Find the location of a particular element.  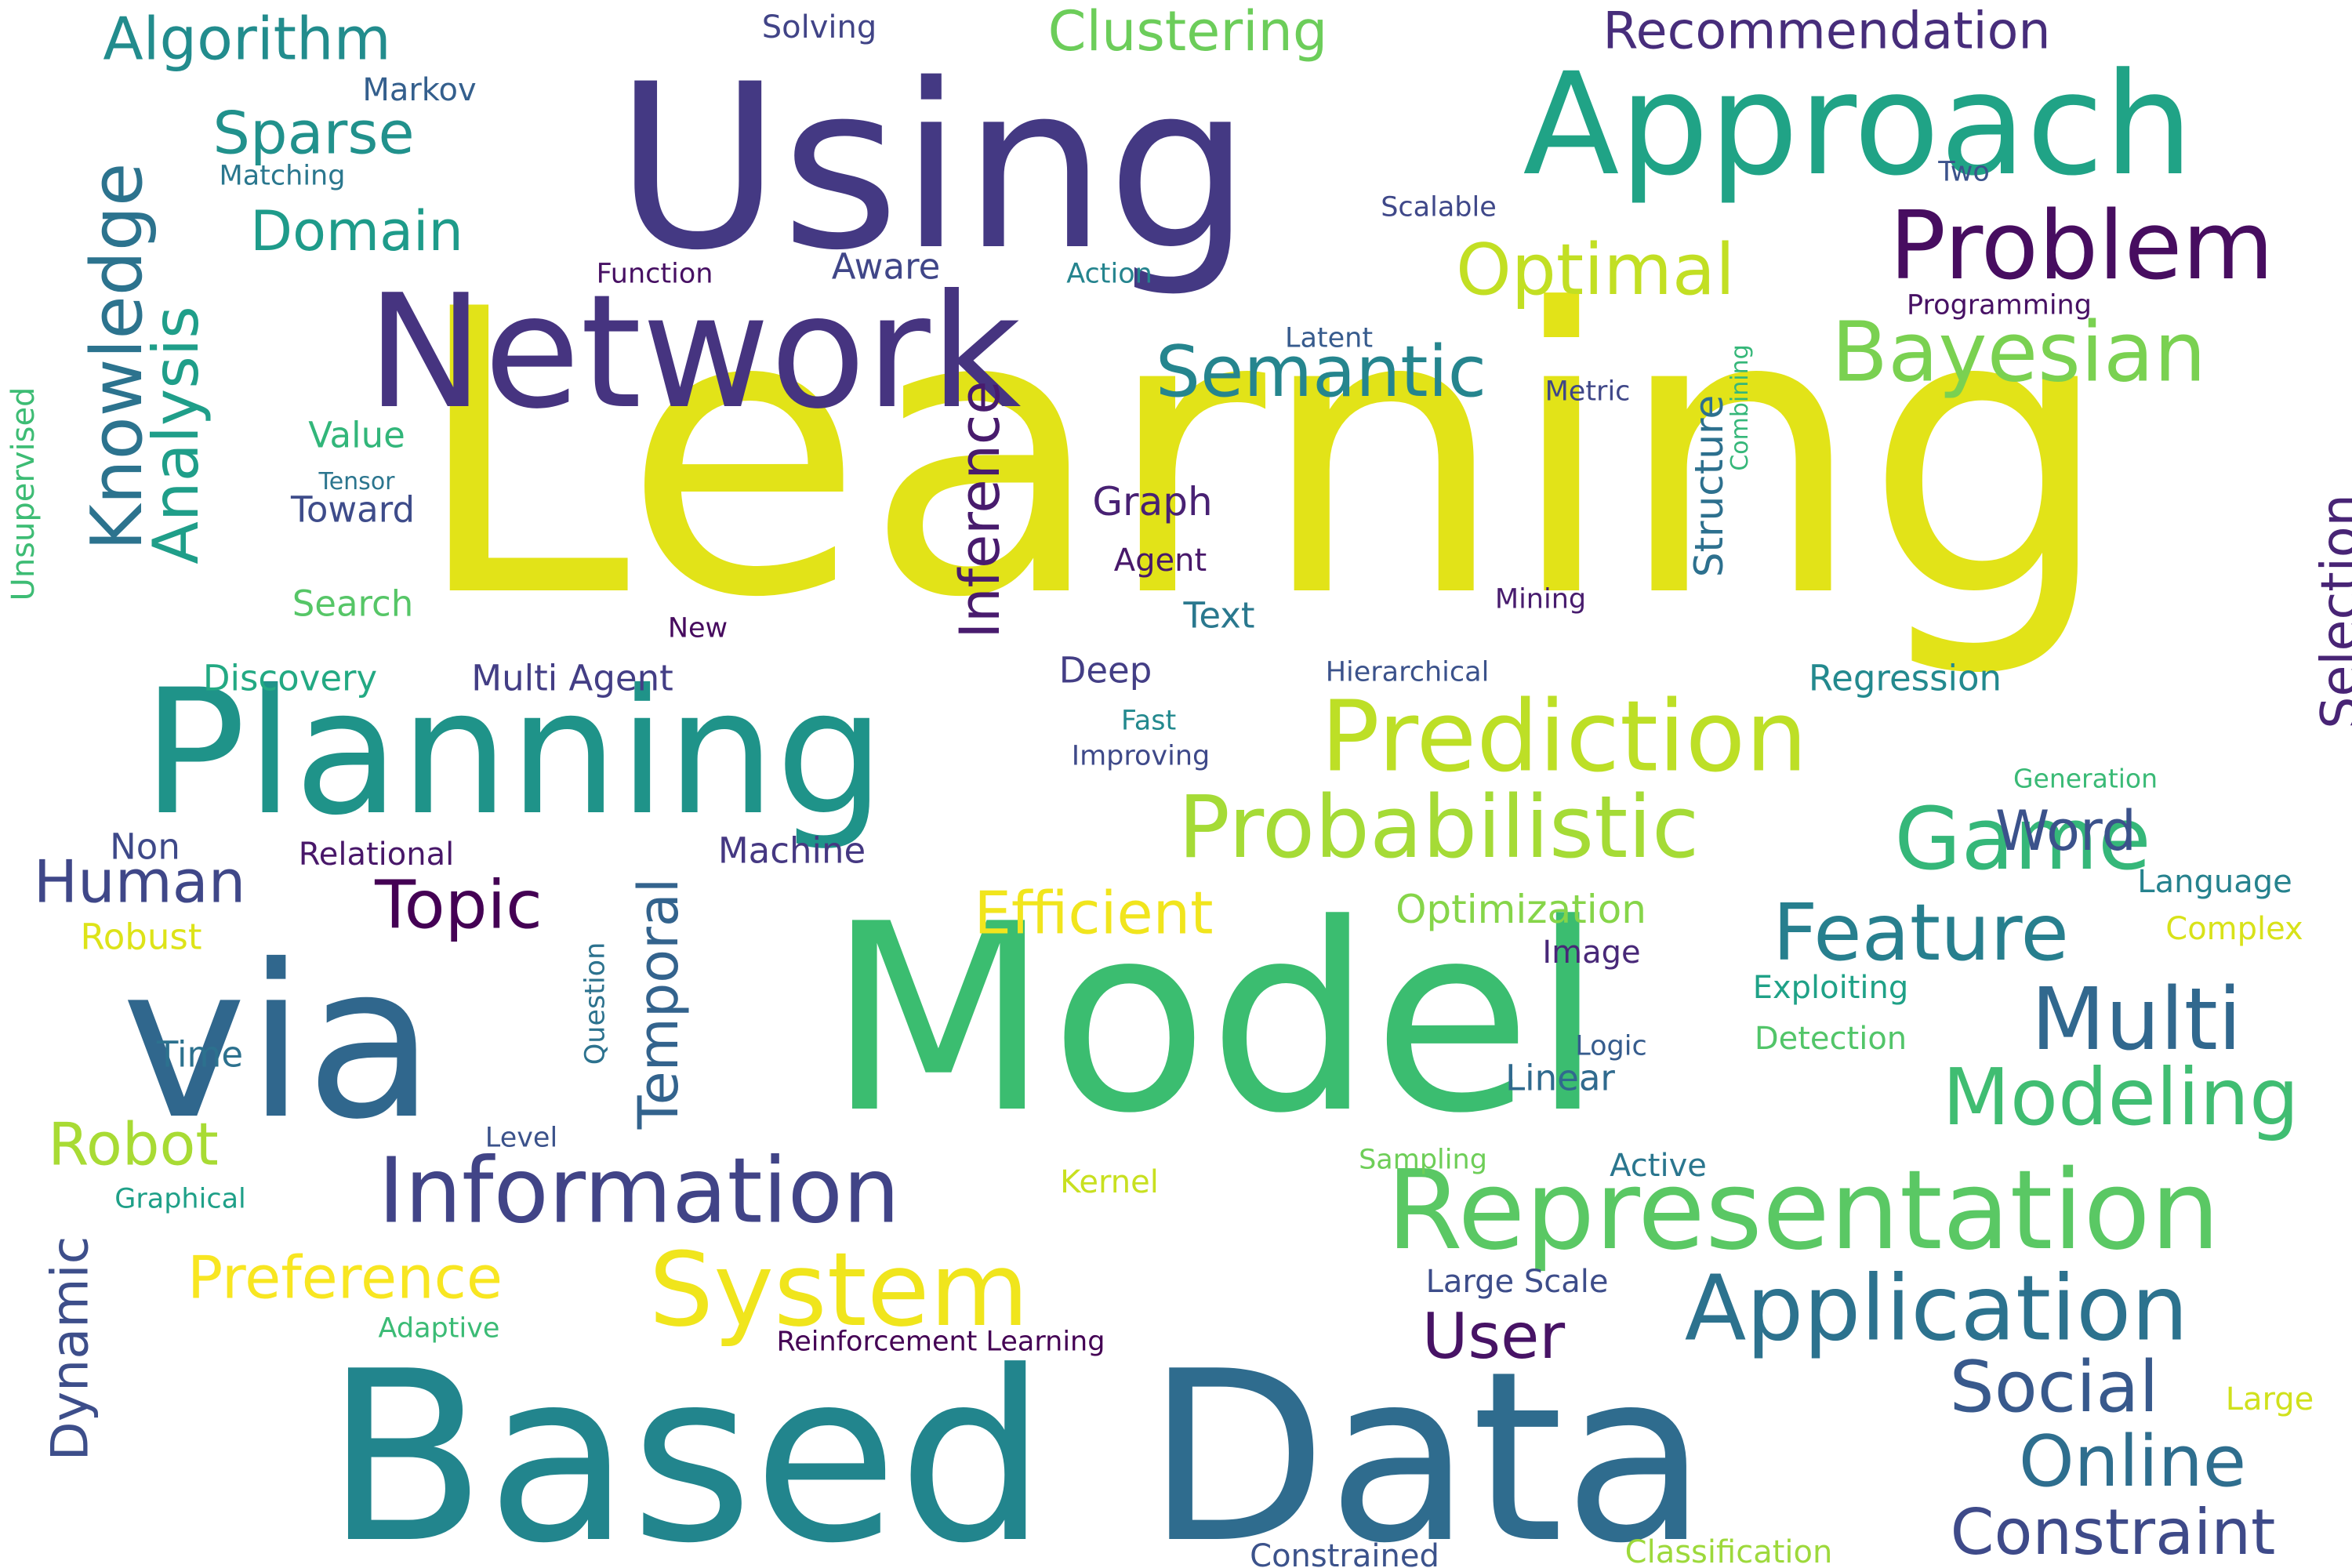

word-multi-agent: Multi Agent is located at coordinates (572, 678).